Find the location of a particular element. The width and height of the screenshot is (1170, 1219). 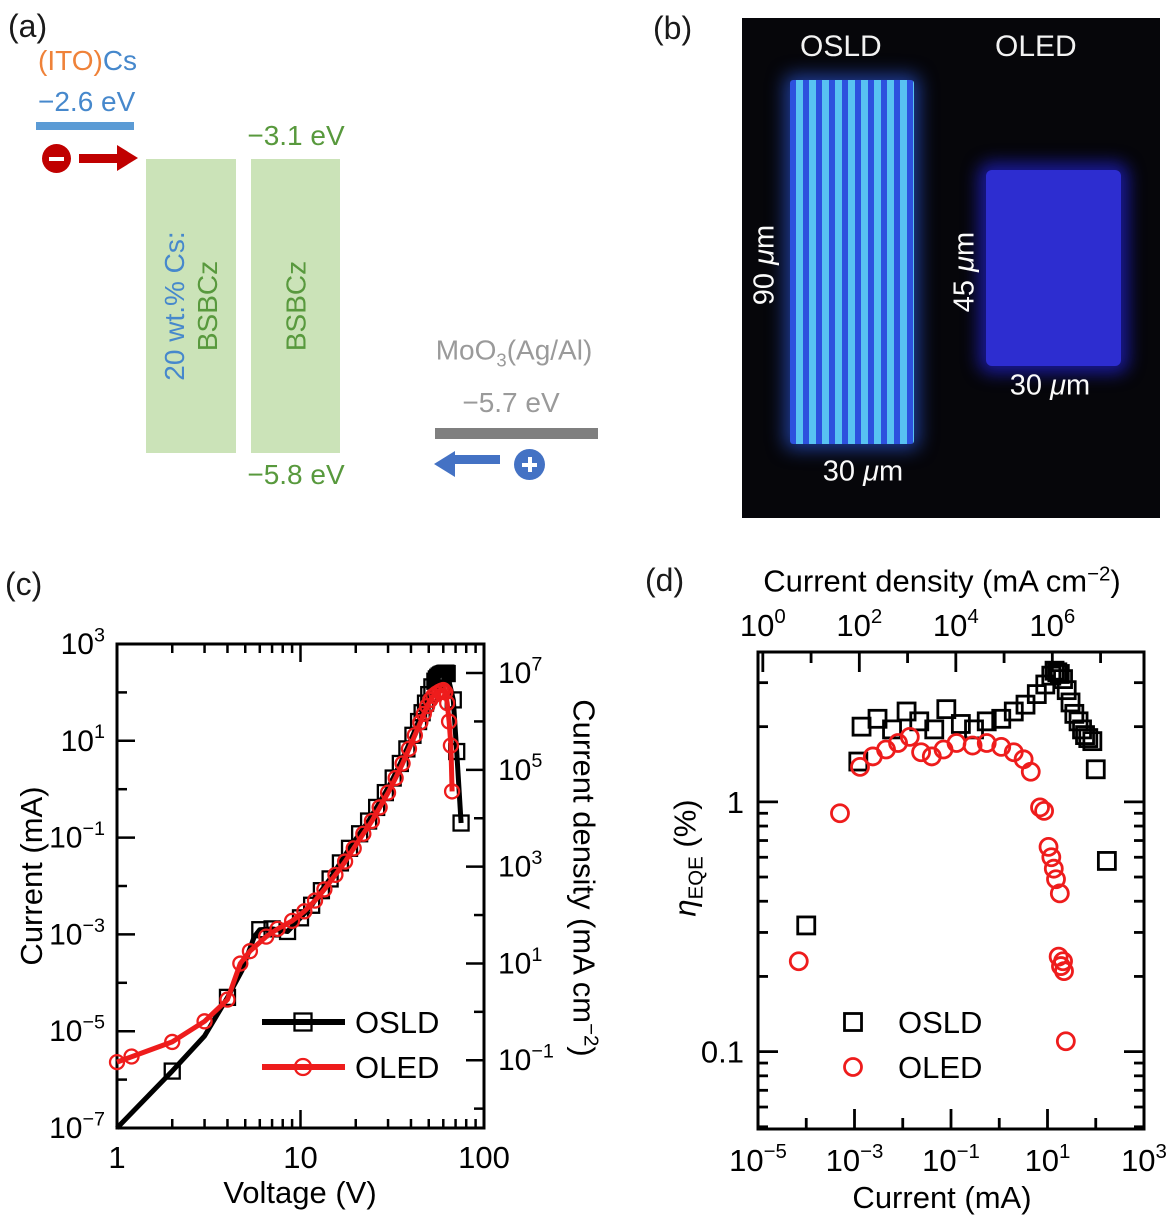

anode-label: MoO3(Ag/Al) is located at coordinates (514, 353).